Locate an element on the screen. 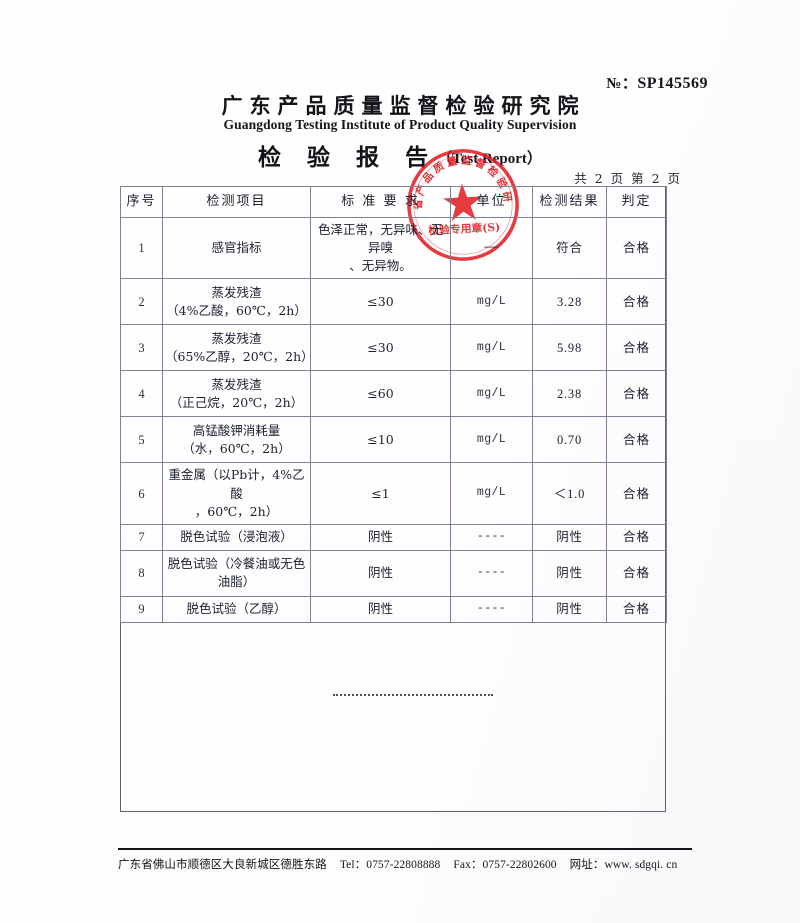 This screenshot has width=800, height=923. table-row: 1 感官指标 色泽正常，无异味、无异嗅、无异物。 —— 符合 合格 is located at coordinates (393, 248).